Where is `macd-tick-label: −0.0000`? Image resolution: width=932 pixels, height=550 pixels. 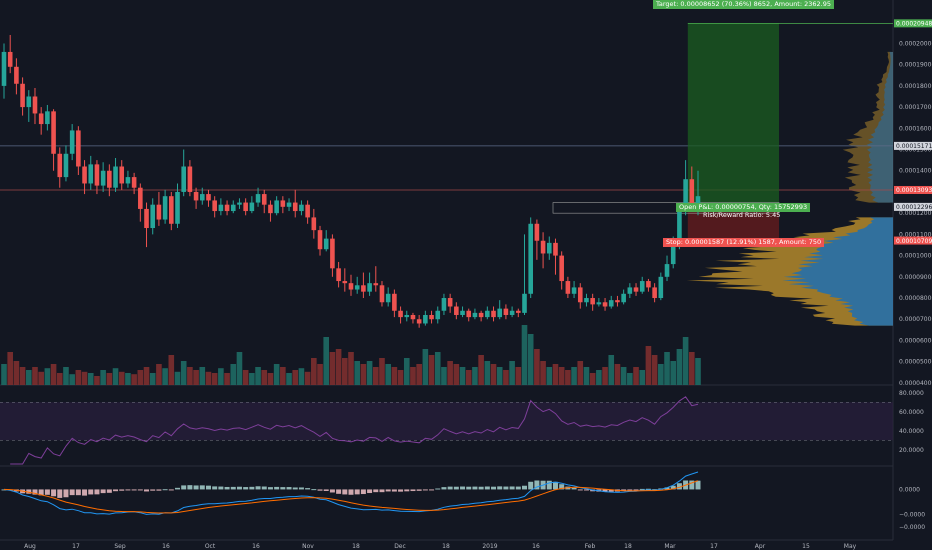
macd-tick-label: −0.0000 is located at coordinates (912, 527).